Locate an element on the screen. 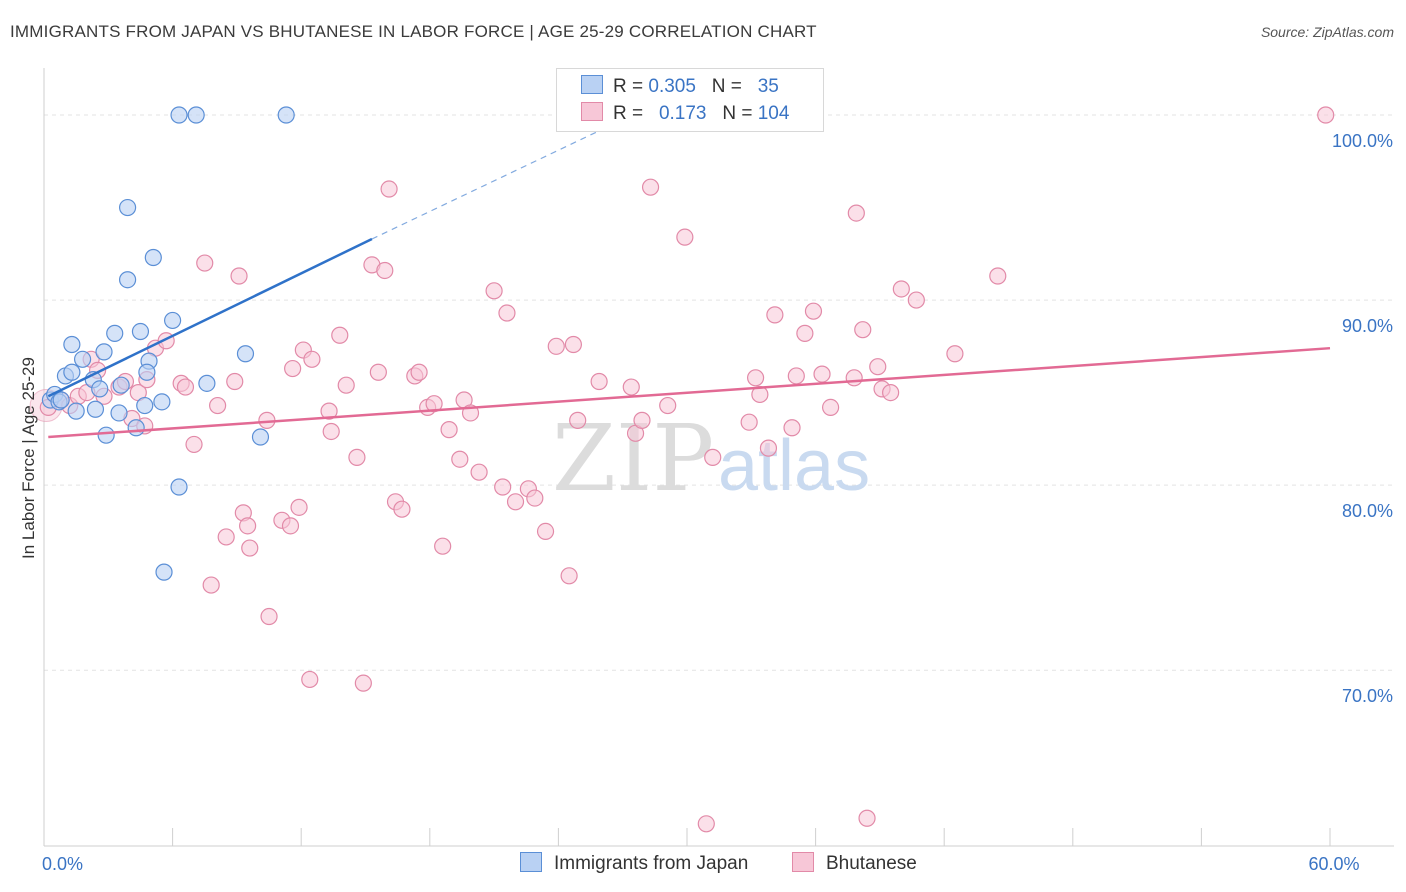 The image size is (1406, 892). japan-points is located at coordinates (168, 343).